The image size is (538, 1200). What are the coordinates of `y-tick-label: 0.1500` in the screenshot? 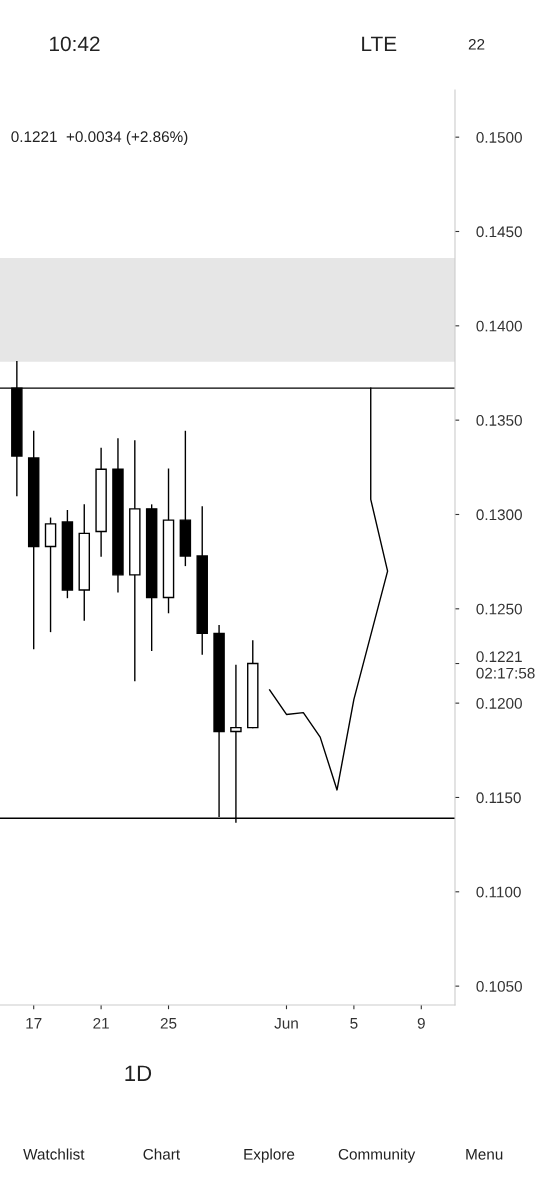 It's located at (499, 137).